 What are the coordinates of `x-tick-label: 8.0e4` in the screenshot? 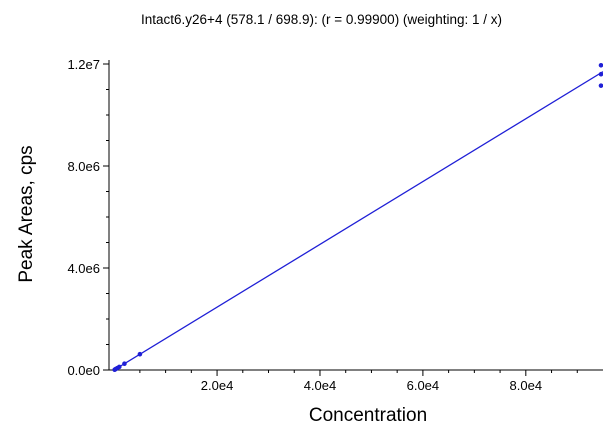 It's located at (526, 385).